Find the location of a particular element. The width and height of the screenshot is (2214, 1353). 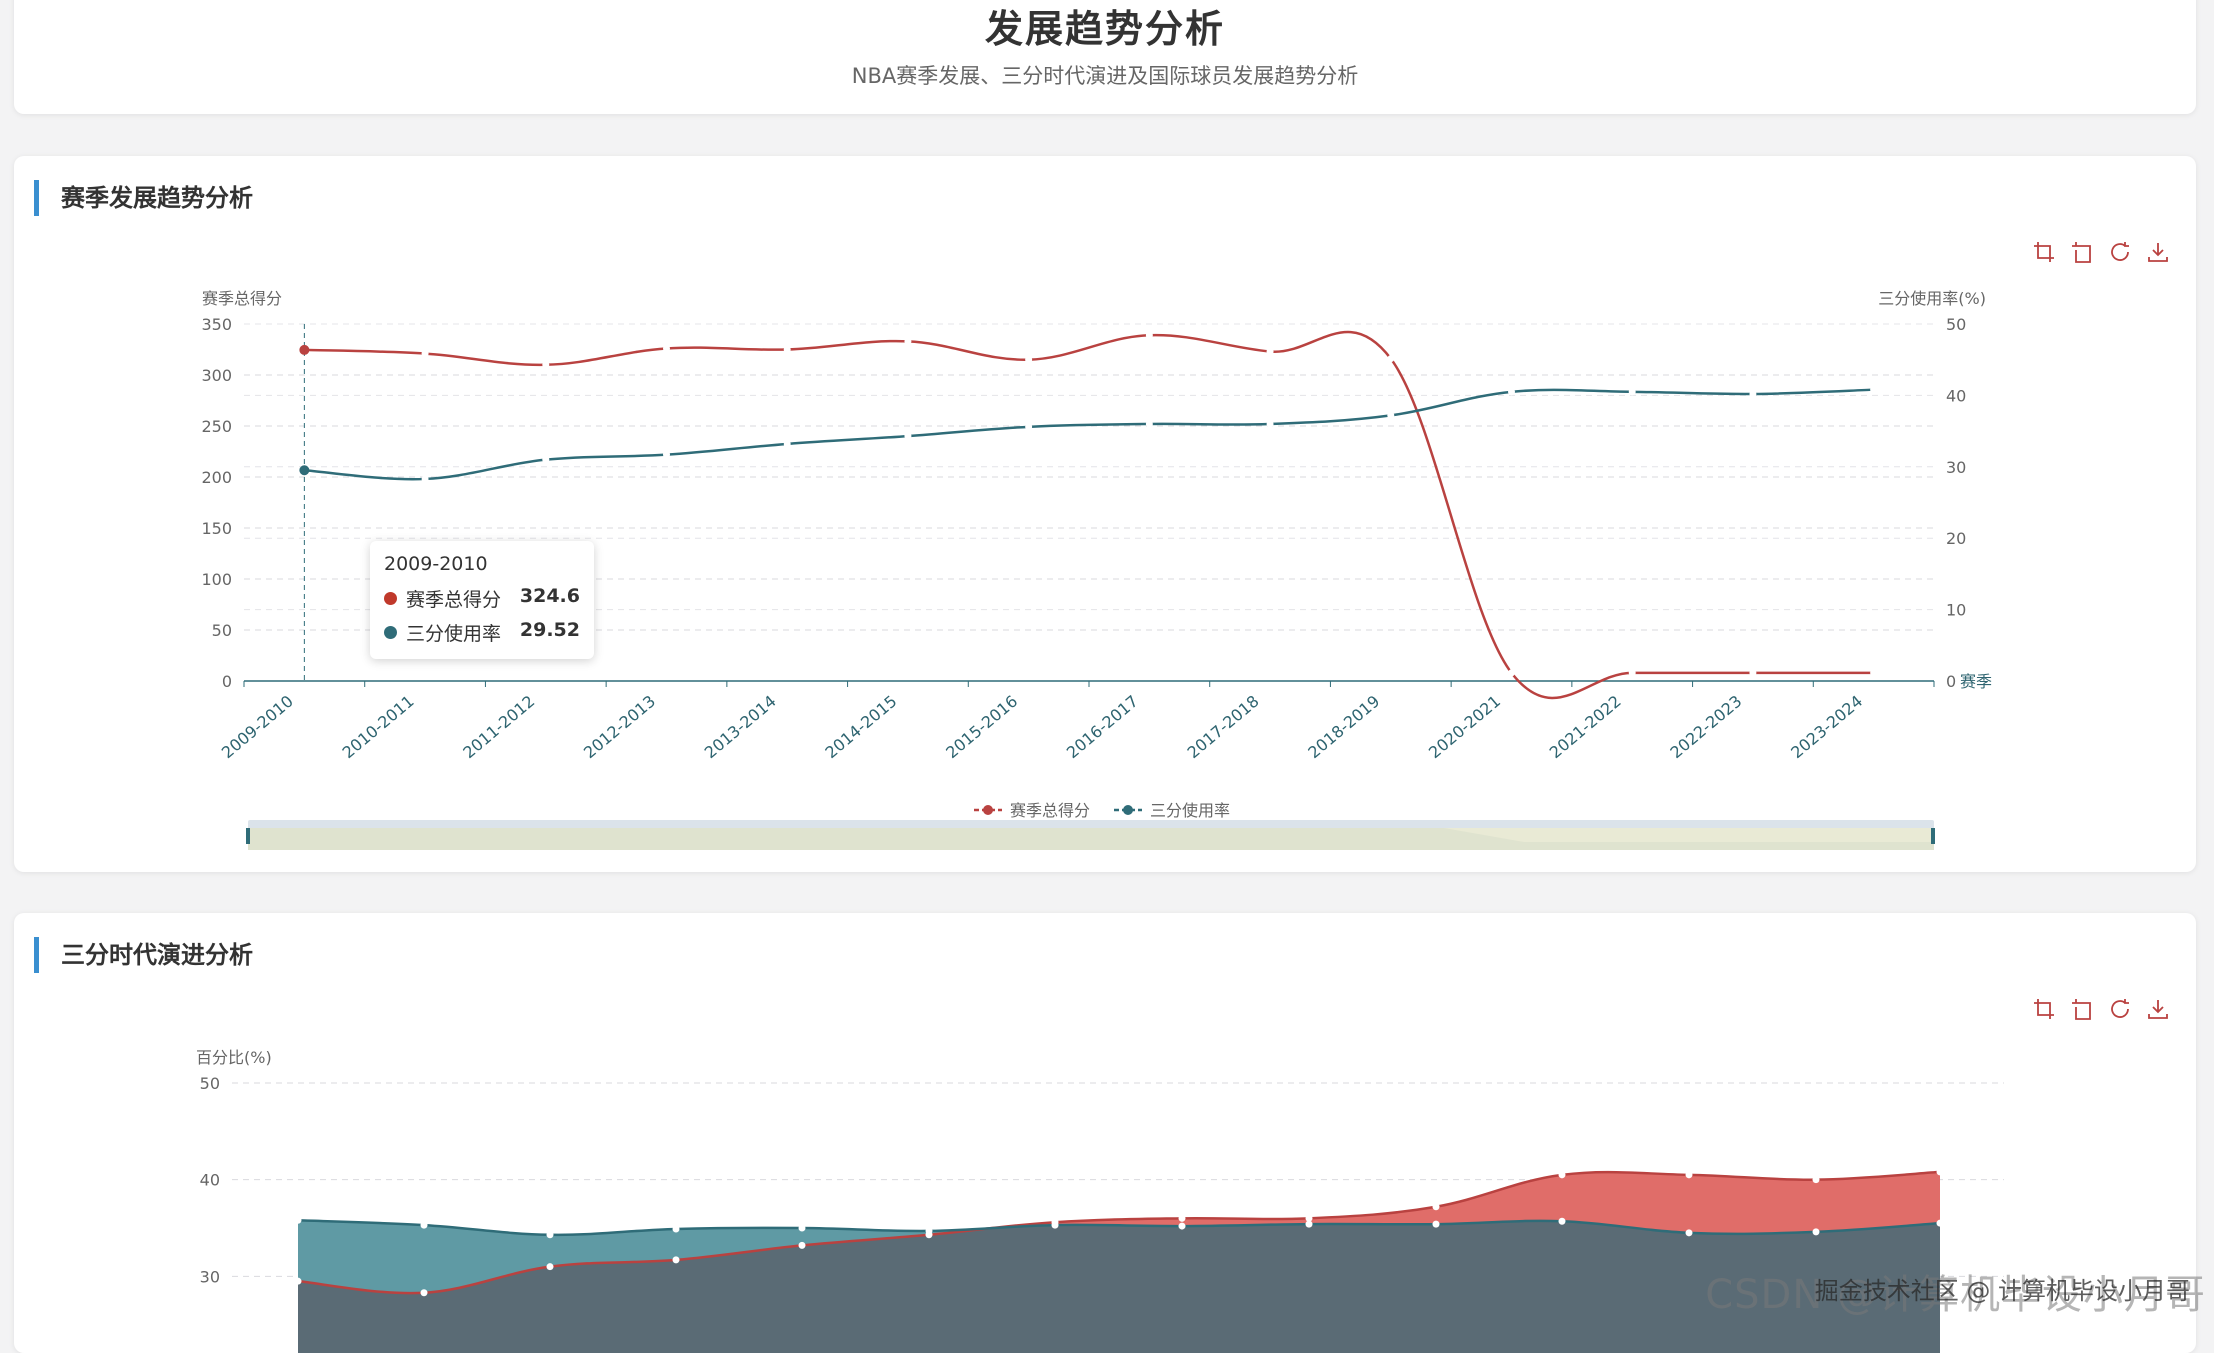

y-tick-label: 100 is located at coordinates (216, 579).